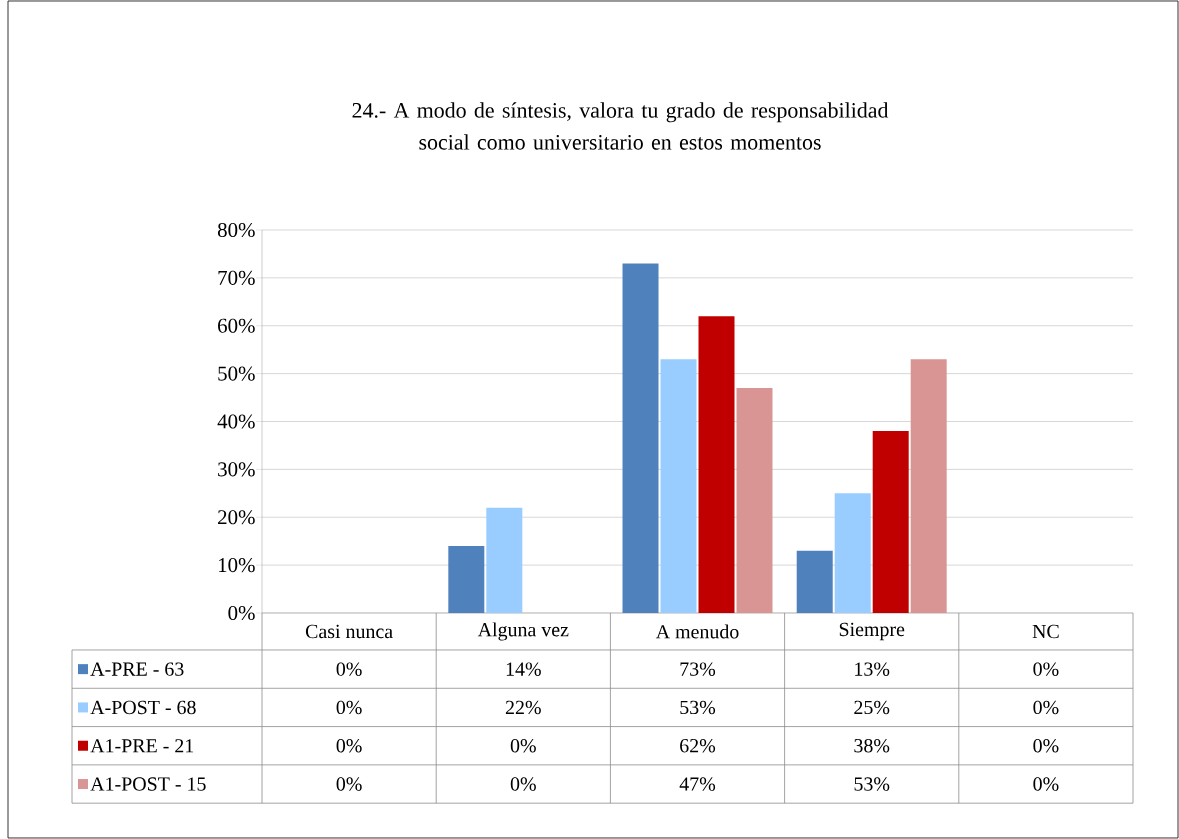 The height and width of the screenshot is (839, 1179). I want to click on y-tick-label: 10%, so click(236, 565).